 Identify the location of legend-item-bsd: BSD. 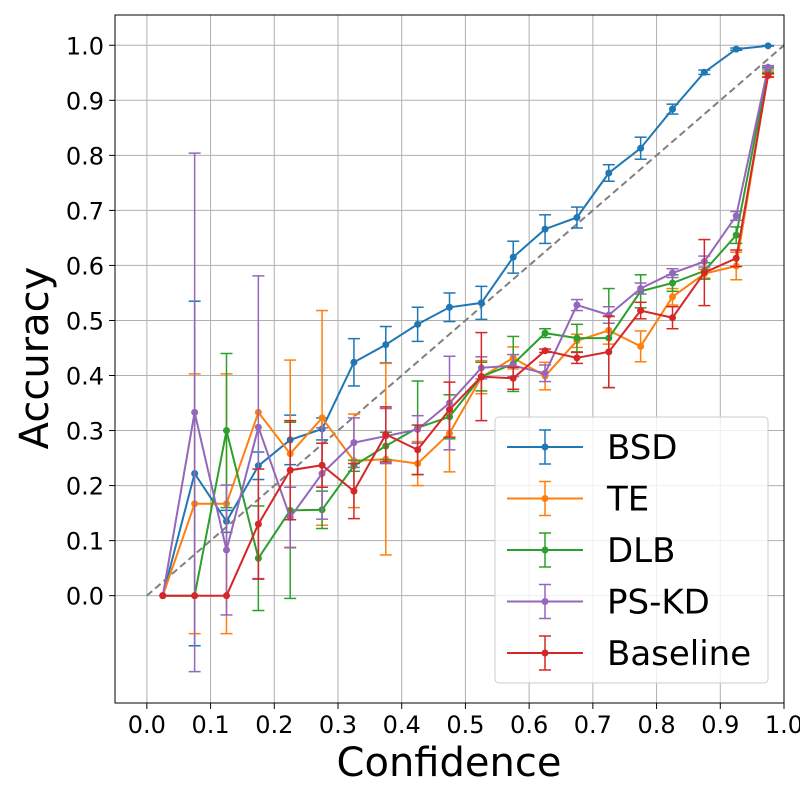
(592, 448).